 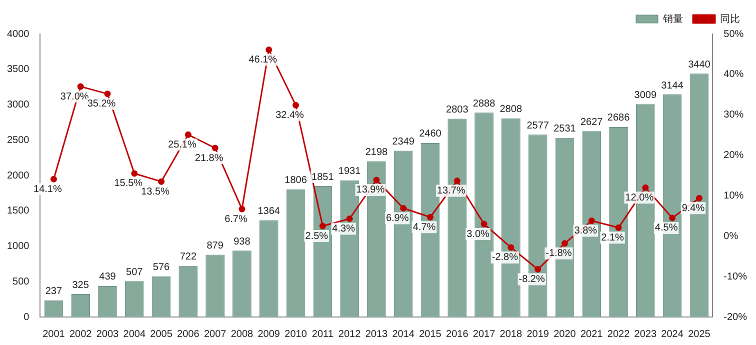 I want to click on data-label: 3144, so click(x=672, y=86).